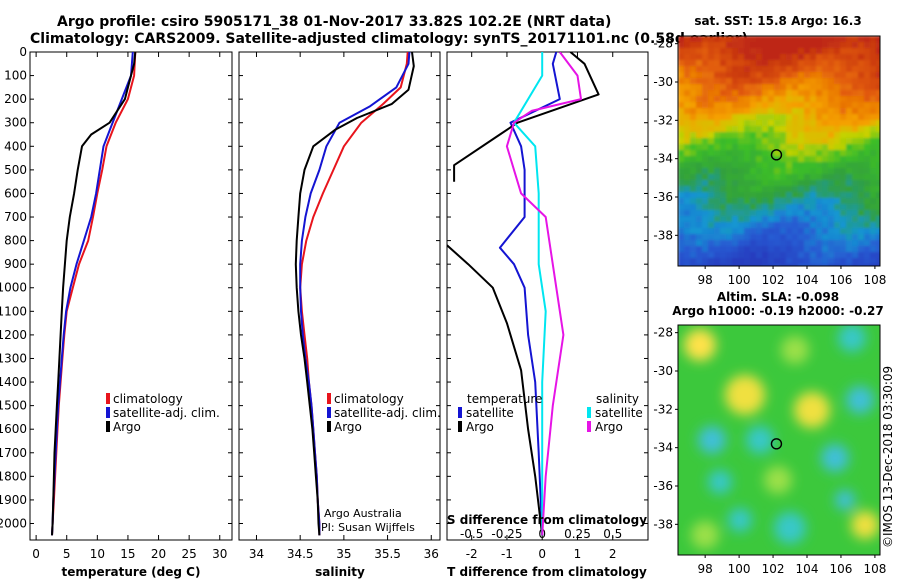  I want to click on series-line-s-satellite, so click(530, 294).